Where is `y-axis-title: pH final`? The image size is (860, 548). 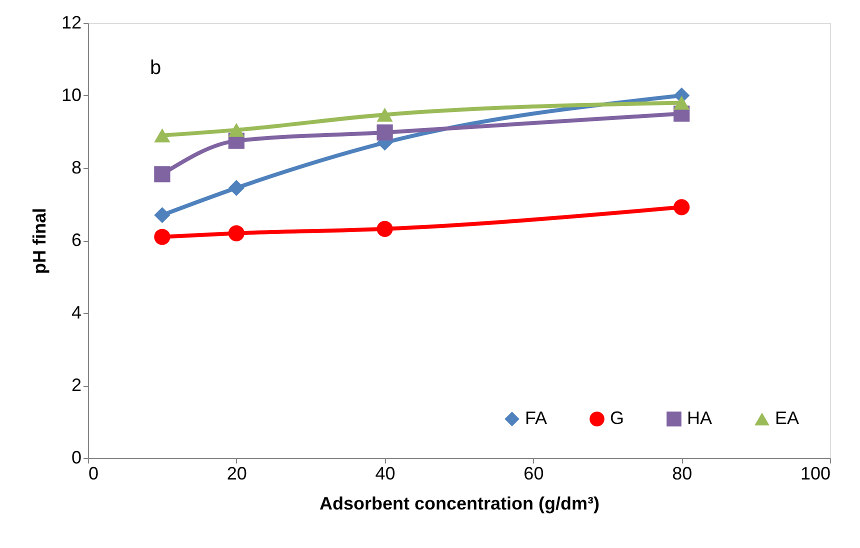 y-axis-title: pH final is located at coordinates (39, 241).